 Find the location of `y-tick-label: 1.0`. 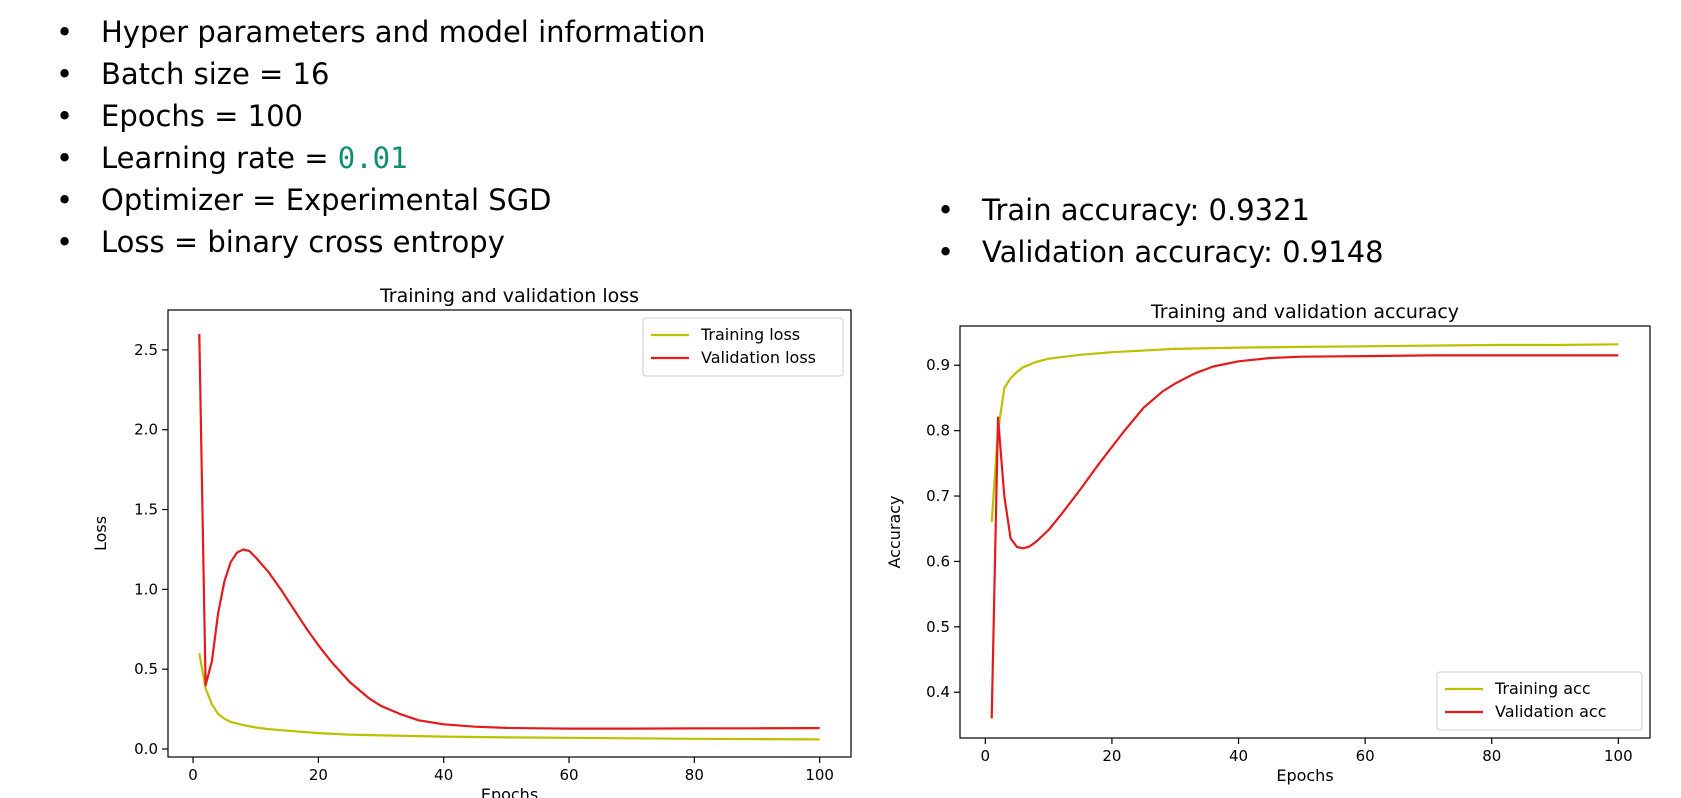

y-tick-label: 1.0 is located at coordinates (146, 589).